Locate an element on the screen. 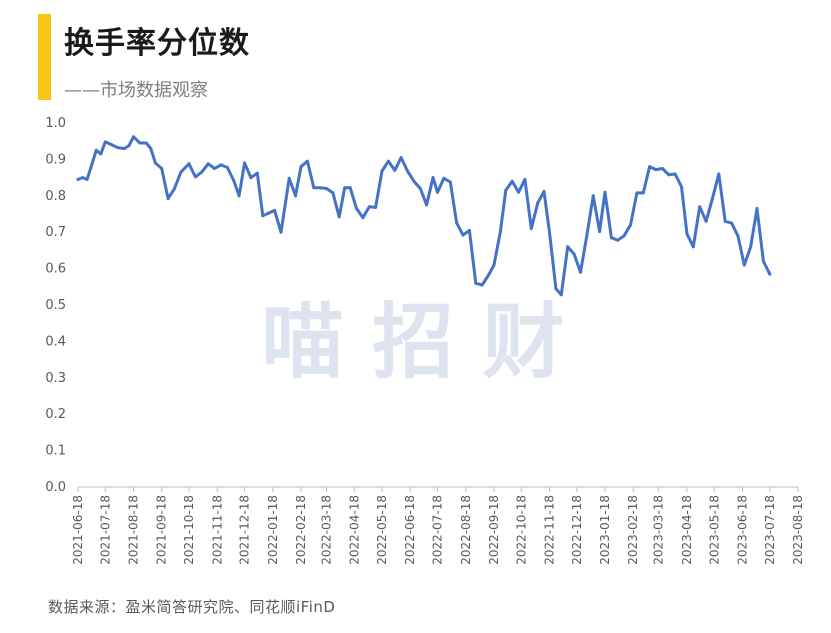 This screenshot has width=831, height=633. x-tick-label: 2023-07-18 is located at coordinates (770, 530).